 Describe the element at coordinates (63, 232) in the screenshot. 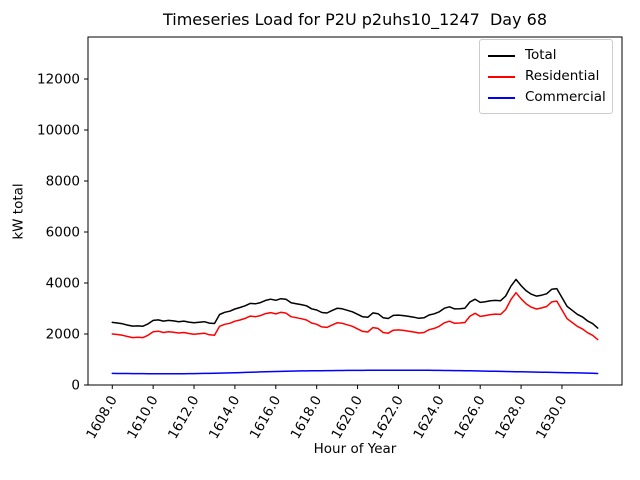

I see `y-tick-label: 6000` at that location.